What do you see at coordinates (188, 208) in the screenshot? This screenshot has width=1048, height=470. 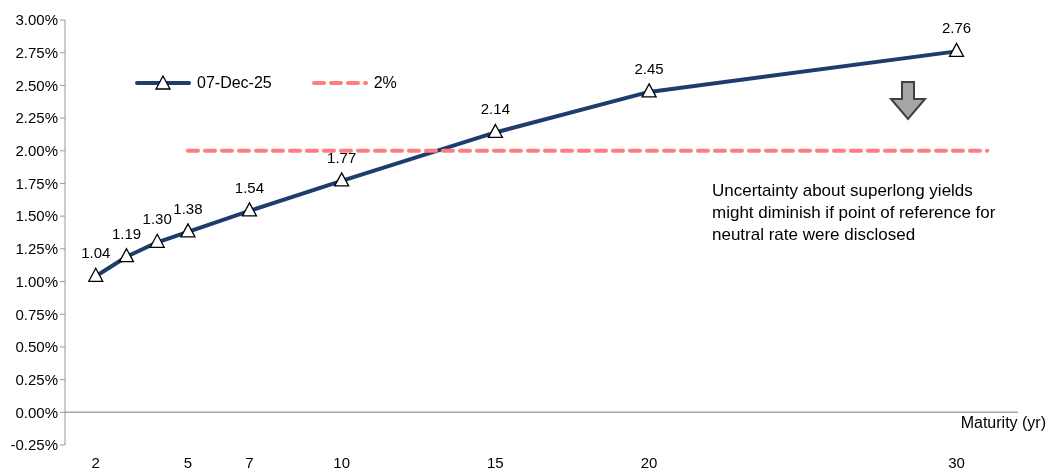 I see `data-label: 1.38` at bounding box center [188, 208].